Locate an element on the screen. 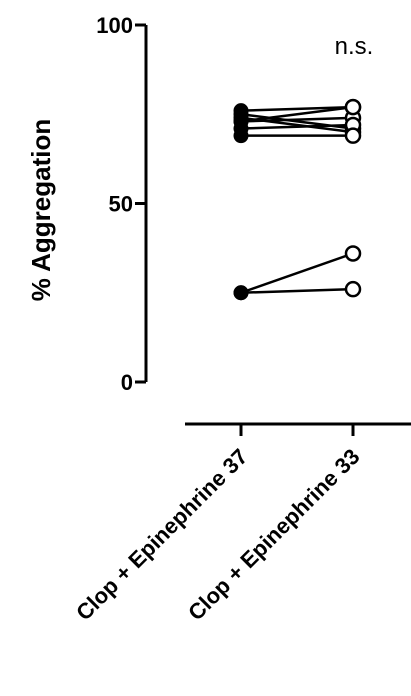  pair-lines is located at coordinates (297, 199).